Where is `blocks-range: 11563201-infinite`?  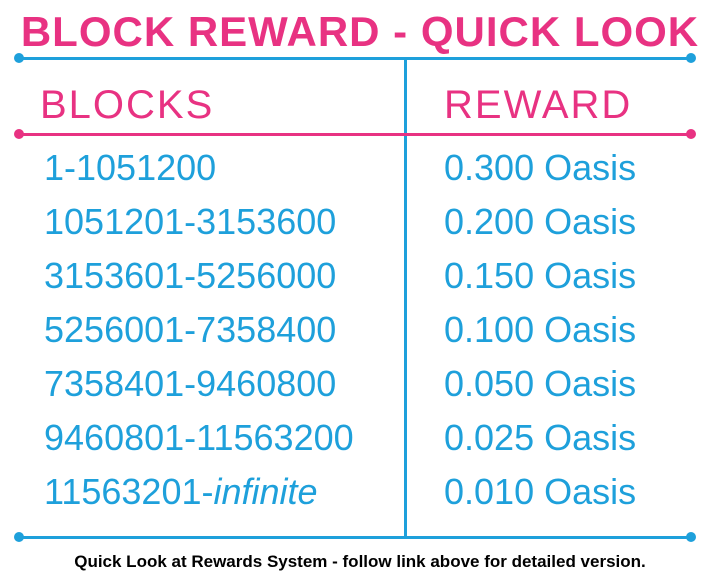
blocks-range: 11563201-infinite is located at coordinates (181, 492).